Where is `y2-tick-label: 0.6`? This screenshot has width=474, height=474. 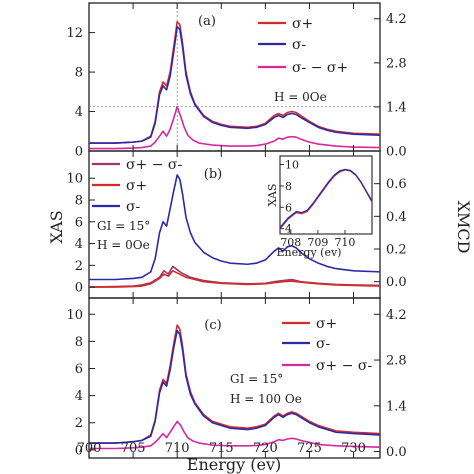
y2-tick-label: 0.6 is located at coordinates (396, 184).